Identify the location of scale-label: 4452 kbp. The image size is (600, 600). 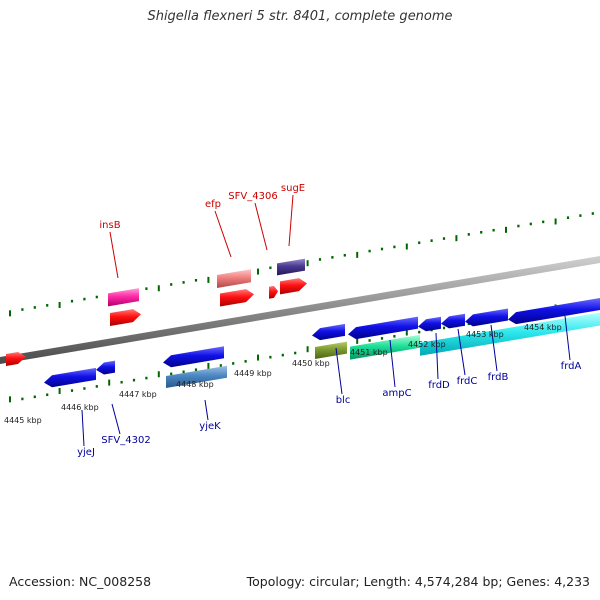
(427, 344).